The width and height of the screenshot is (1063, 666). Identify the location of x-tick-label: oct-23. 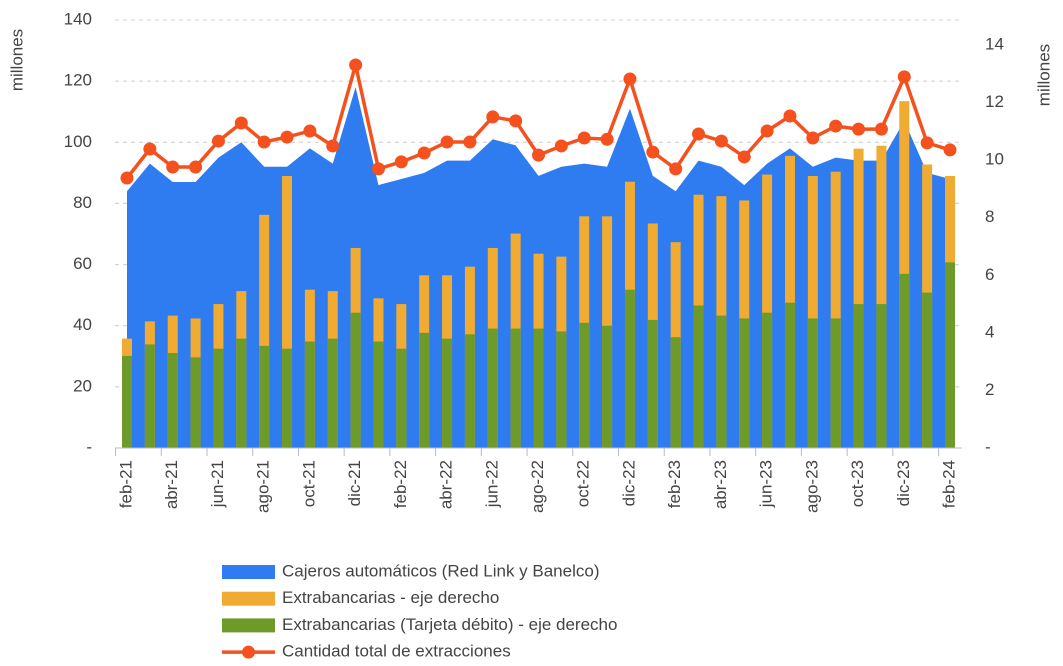
(857, 483).